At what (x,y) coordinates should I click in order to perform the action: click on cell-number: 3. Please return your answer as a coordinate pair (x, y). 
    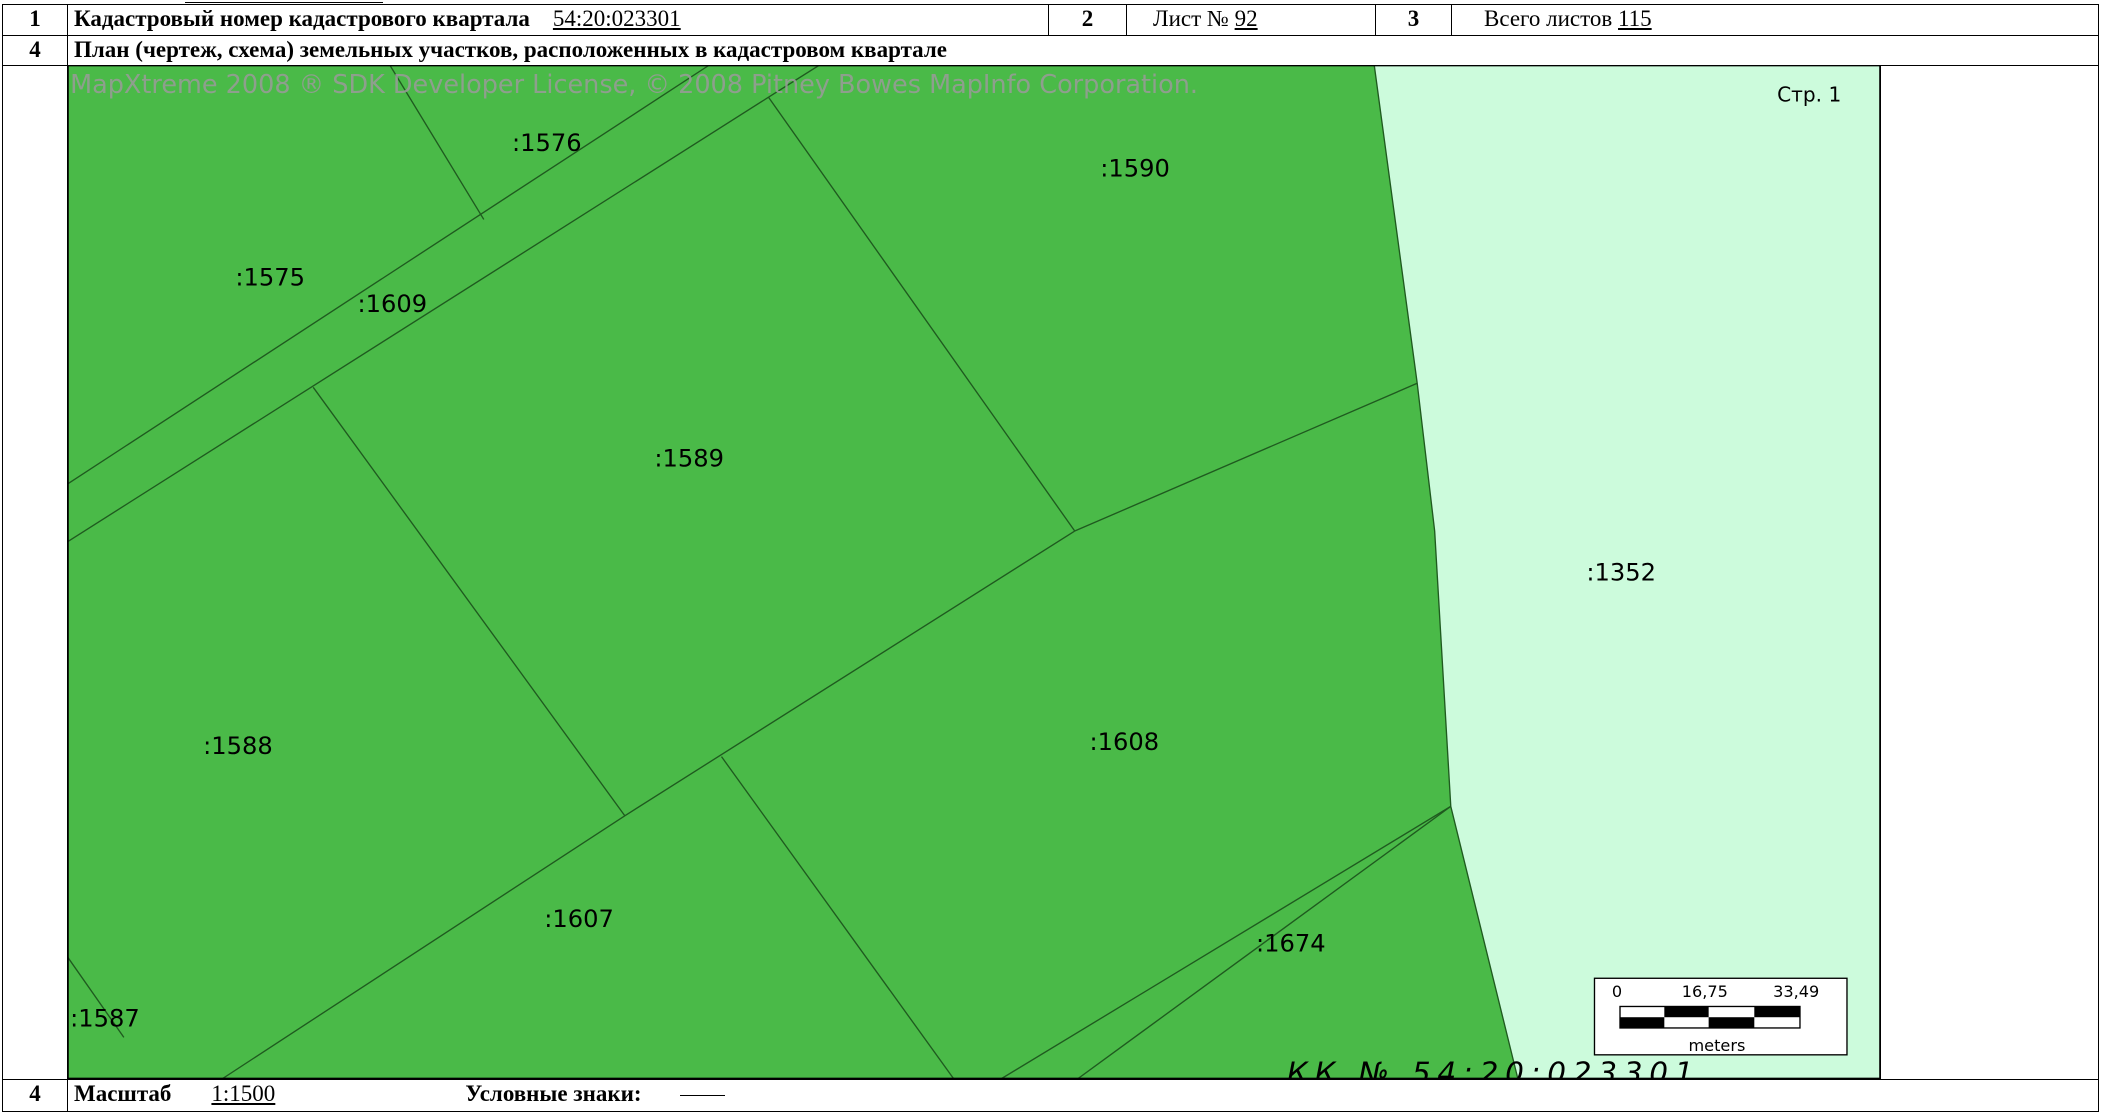
    Looking at the image, I should click on (1413, 20).